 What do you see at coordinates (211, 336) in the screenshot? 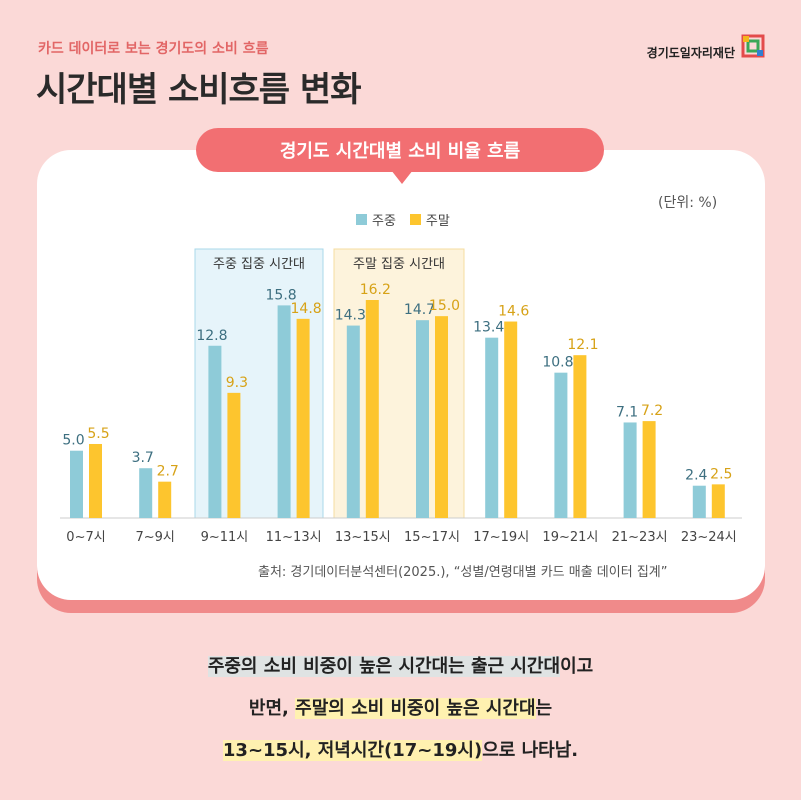
I see `data-label-weekday: 12.8` at bounding box center [211, 336].